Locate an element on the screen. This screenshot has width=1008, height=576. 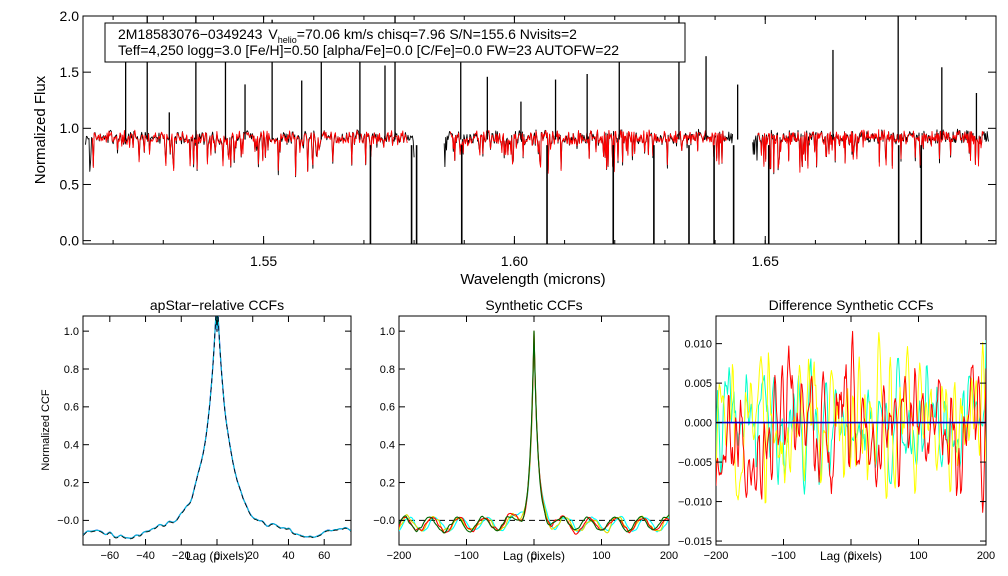
apstar-ccf-frame is located at coordinates (217, 430).